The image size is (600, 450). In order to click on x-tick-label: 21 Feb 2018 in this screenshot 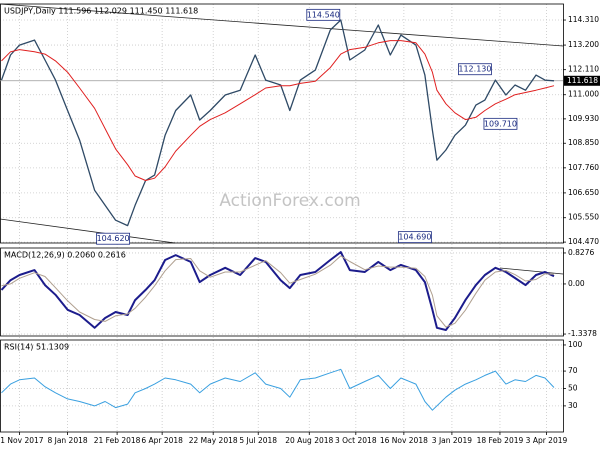, I will do `click(117, 440)`.